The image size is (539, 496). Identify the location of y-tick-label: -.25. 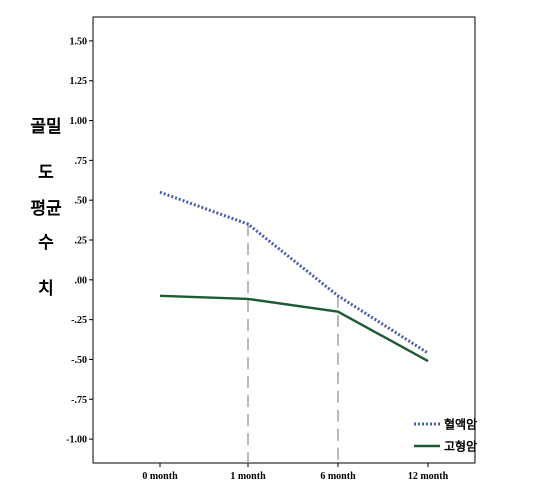
(79, 320).